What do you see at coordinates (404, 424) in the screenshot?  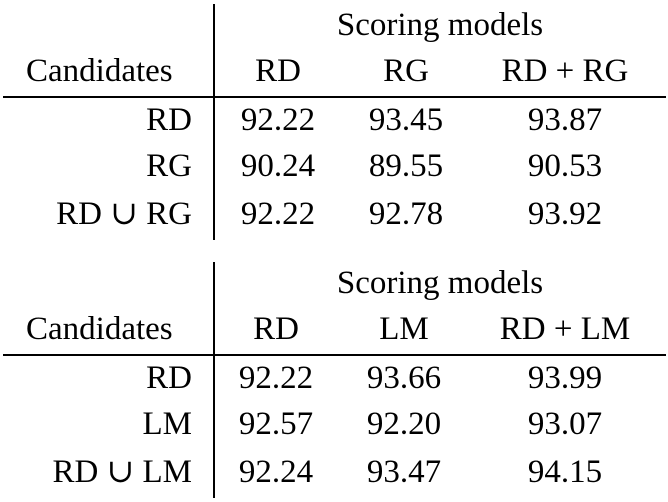 I see `table-cell: 92.20` at bounding box center [404, 424].